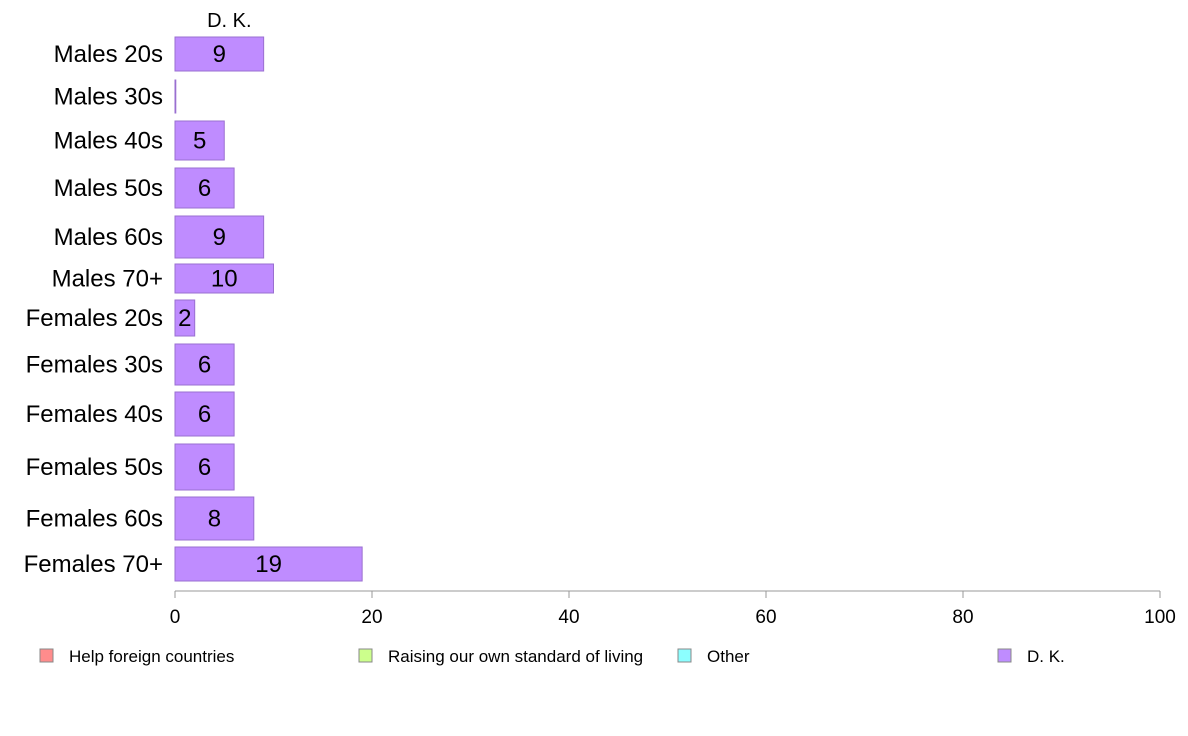 Image resolution: width=1188 pixels, height=736 pixels. I want to click on category-label: Females 60s, so click(94, 519).